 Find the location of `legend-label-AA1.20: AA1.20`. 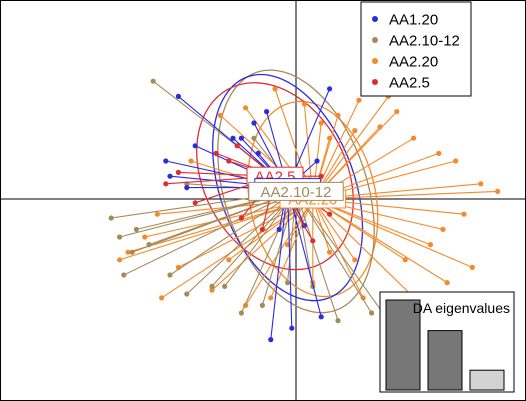

legend-label-AA1.20: AA1.20 is located at coordinates (413, 20).